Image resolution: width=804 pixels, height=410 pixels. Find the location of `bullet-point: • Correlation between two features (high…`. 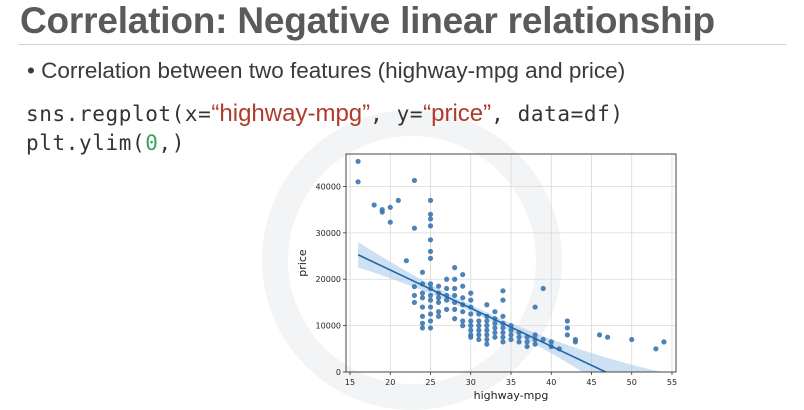

bullet-point: • Correlation between two features (high… is located at coordinates (326, 71).